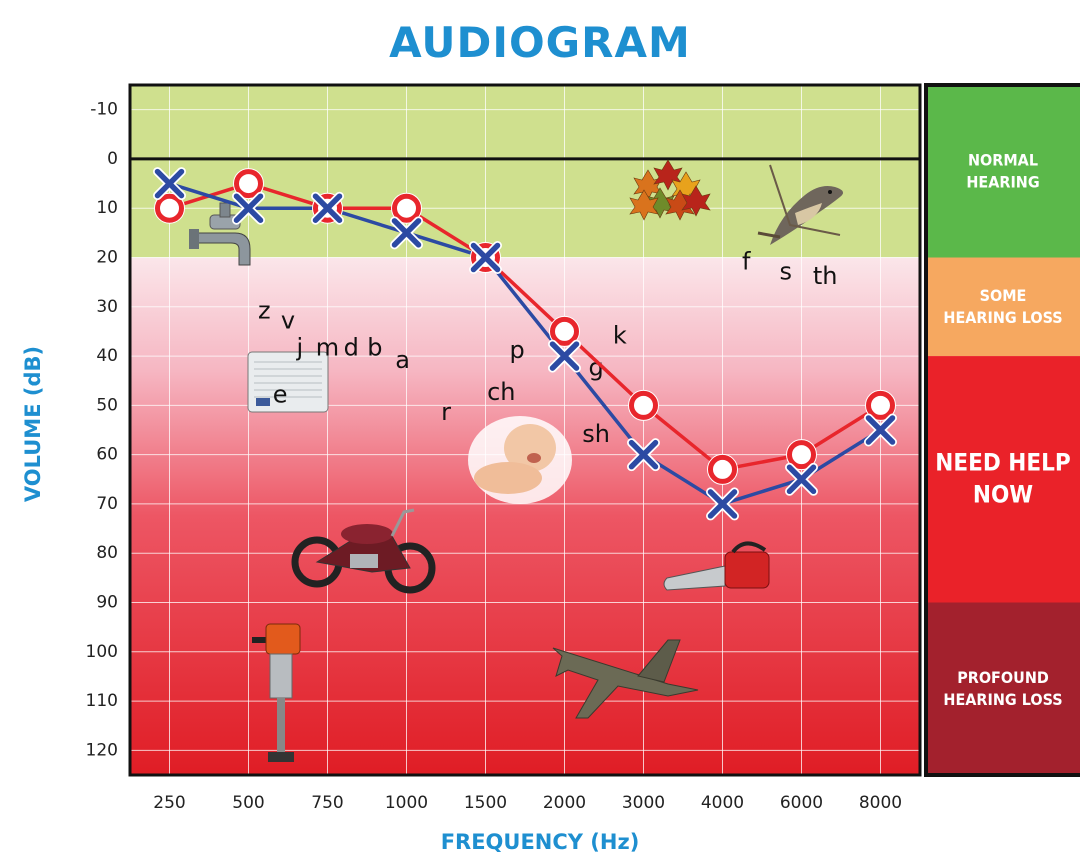 This screenshot has height=865, width=1080. What do you see at coordinates (801, 803) in the screenshot?
I see `x-tick-label: 6000` at bounding box center [801, 803].